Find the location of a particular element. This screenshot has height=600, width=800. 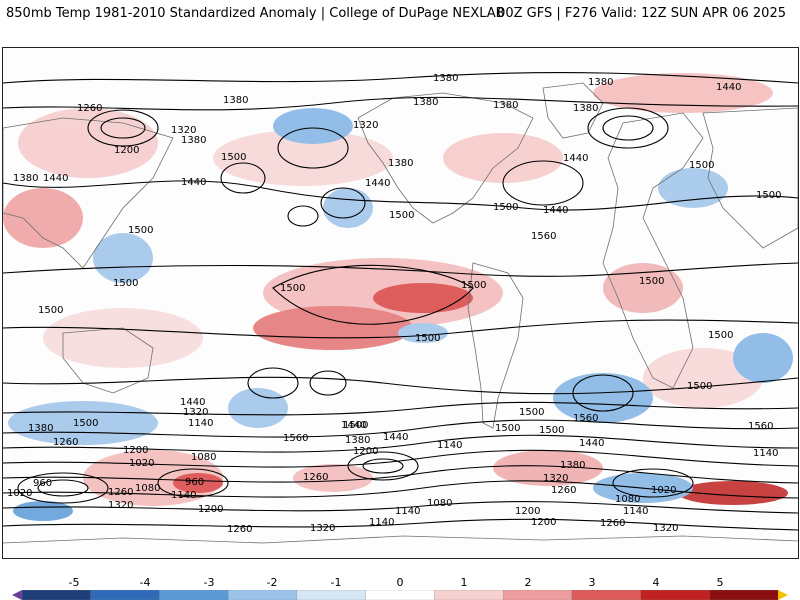

colorbar-min-arrow is located at coordinates (17, 595).